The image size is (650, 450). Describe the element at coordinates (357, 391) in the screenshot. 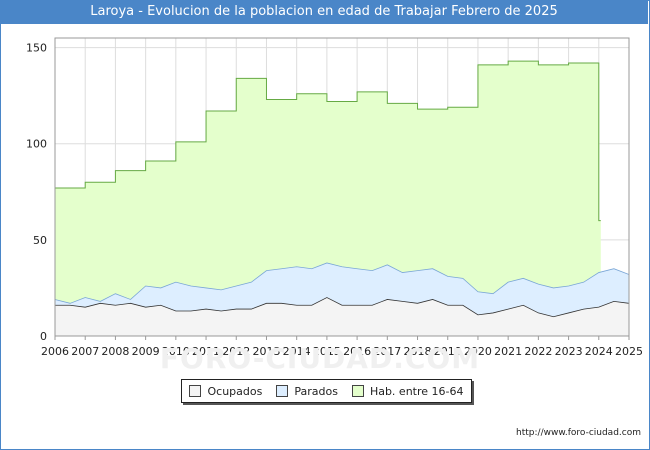

I see `legend-swatch-hab` at that location.